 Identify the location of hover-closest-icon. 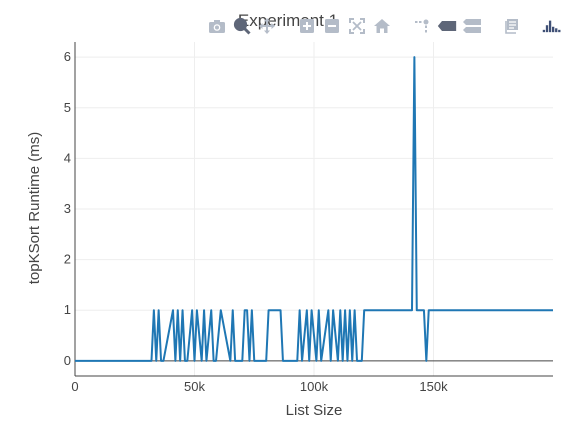
(447, 26).